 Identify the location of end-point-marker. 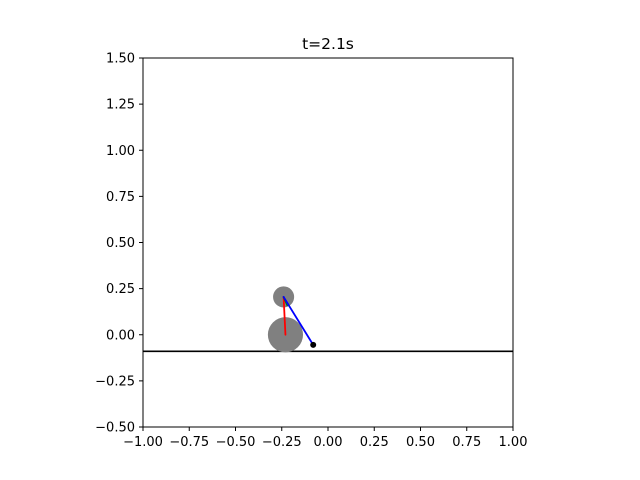
(313, 344).